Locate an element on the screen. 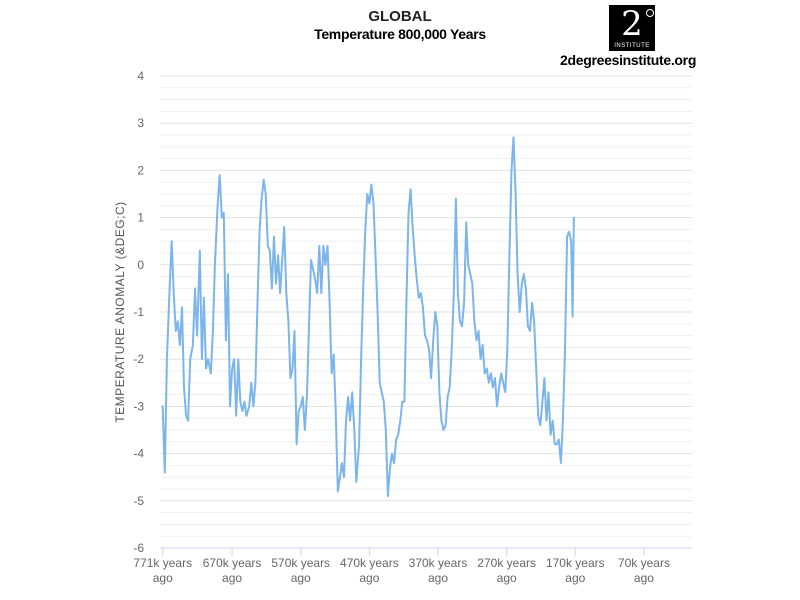 The width and height of the screenshot is (800, 600). chart-subtitle: Temperature 800,000 Years is located at coordinates (400, 34).